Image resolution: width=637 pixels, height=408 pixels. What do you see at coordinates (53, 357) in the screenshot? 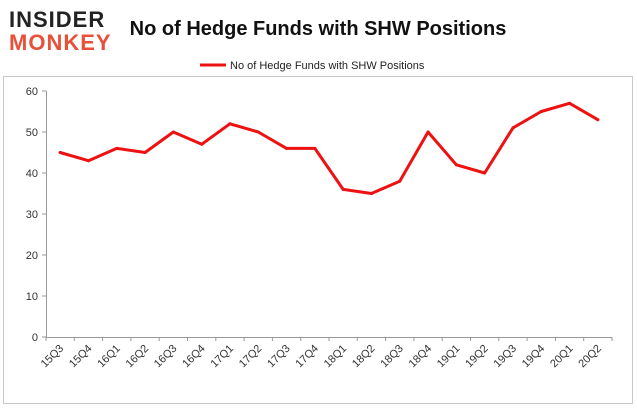
I see `x-tick-label: 15Q3` at bounding box center [53, 357].